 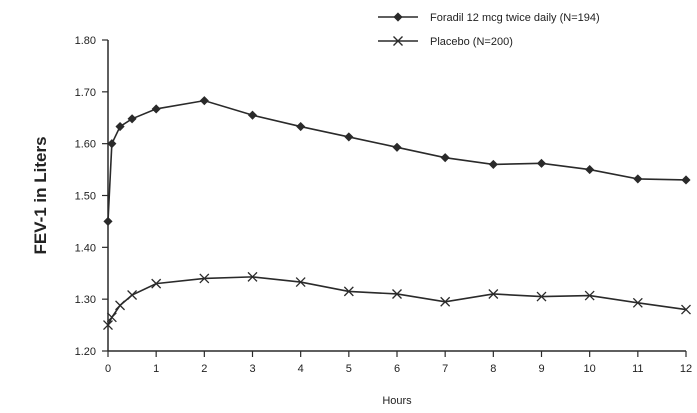 What do you see at coordinates (637, 369) in the screenshot?
I see `x-tick-label: 11` at bounding box center [637, 369].